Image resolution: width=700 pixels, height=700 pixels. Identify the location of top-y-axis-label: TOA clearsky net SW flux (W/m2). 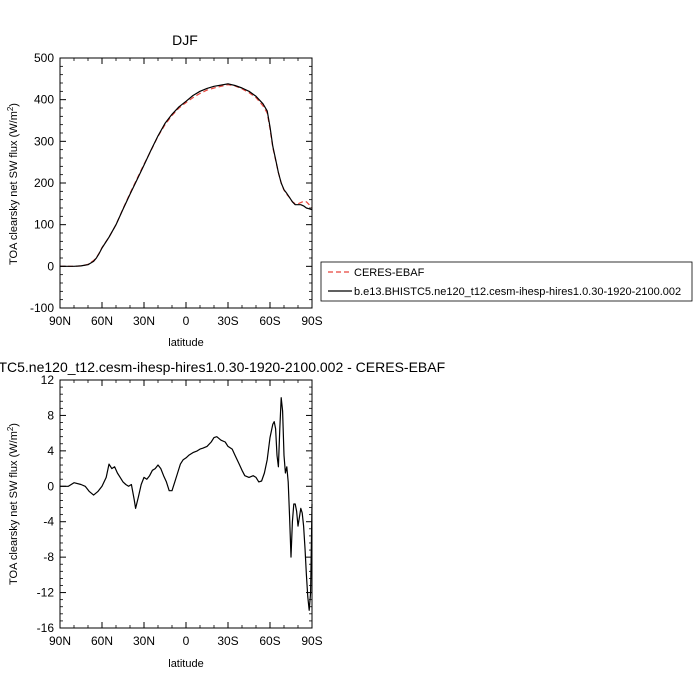
(13, 184).